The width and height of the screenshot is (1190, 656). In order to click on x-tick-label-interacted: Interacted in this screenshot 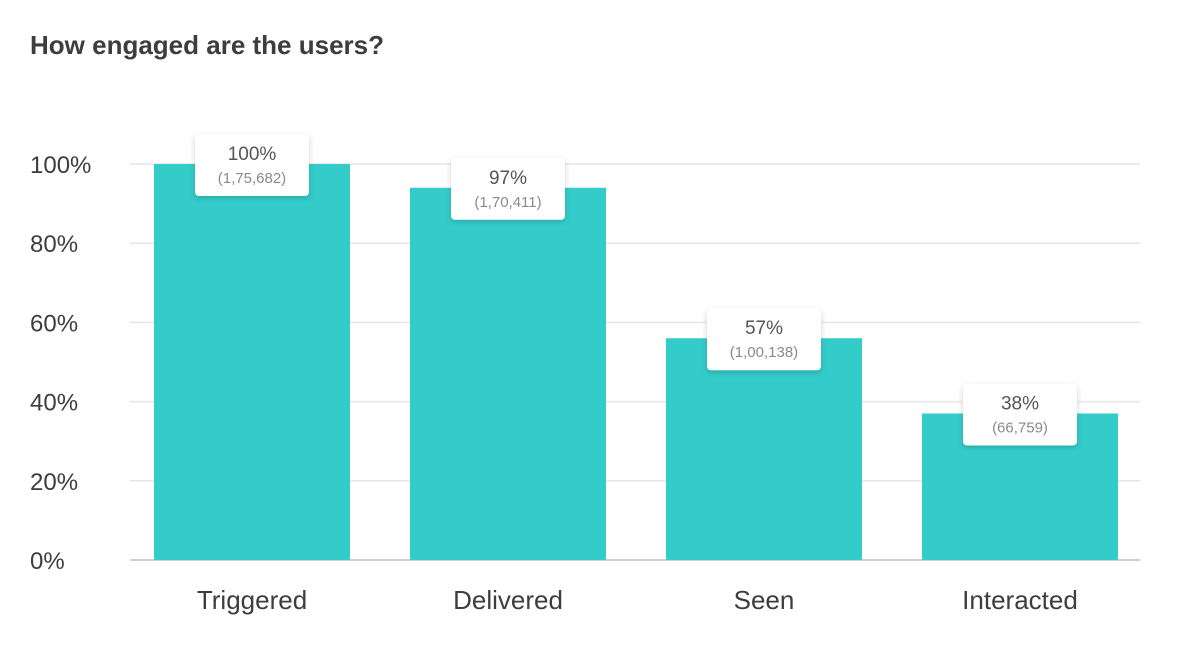, I will do `click(1020, 600)`.